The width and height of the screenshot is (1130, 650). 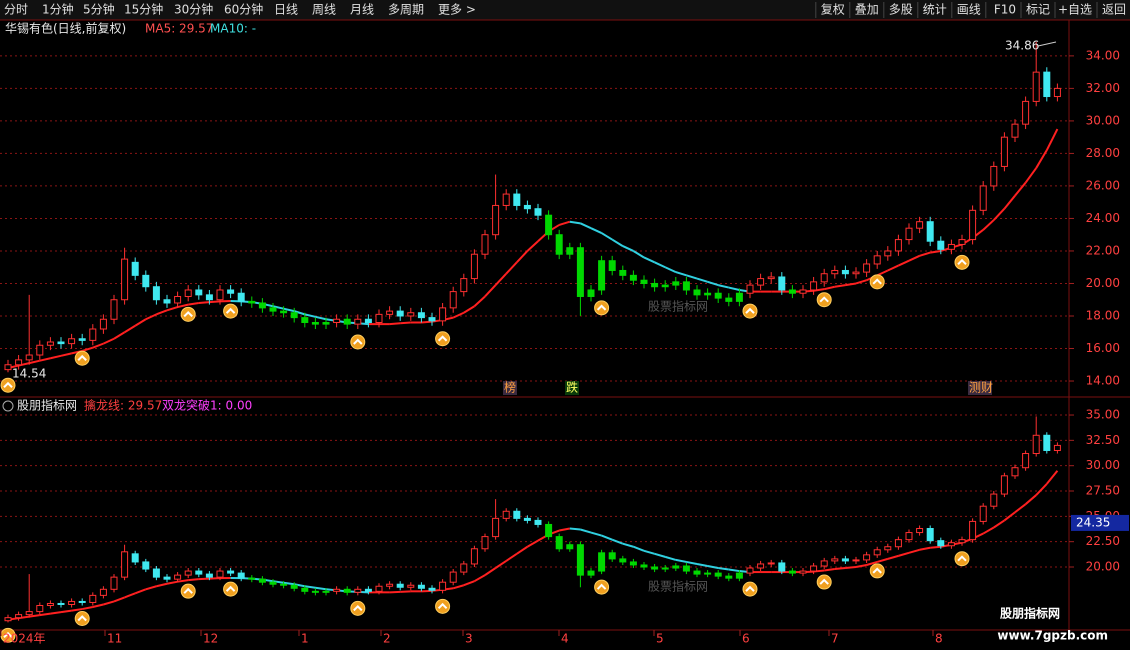 What do you see at coordinates (969, 10) in the screenshot?
I see `toolbar-item: 画线` at bounding box center [969, 10].